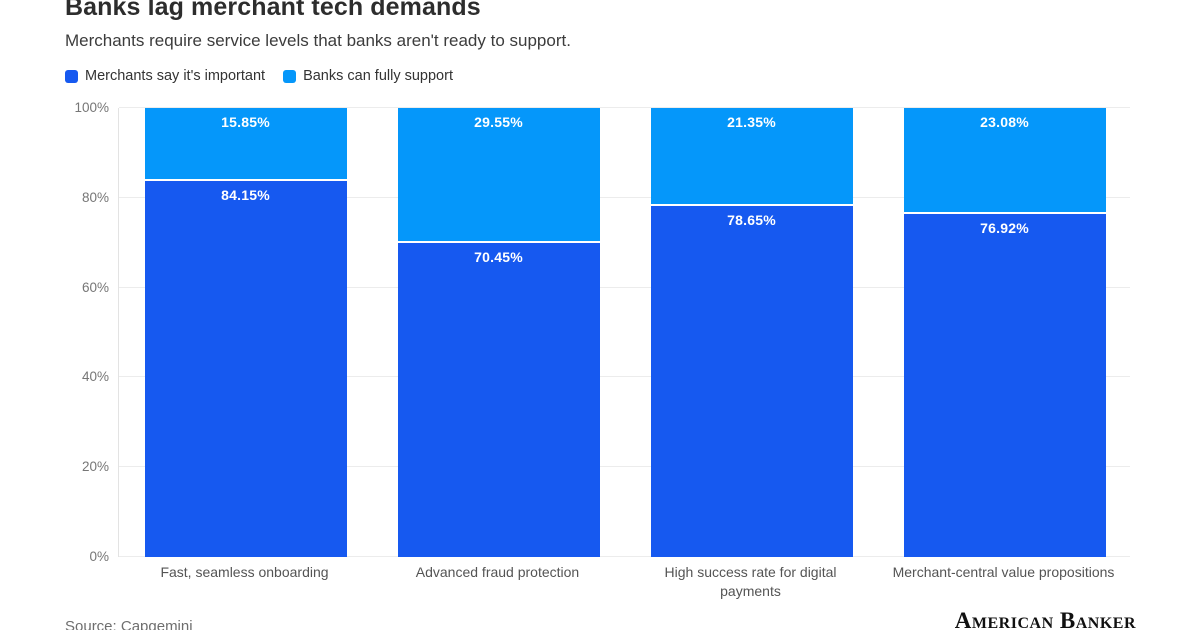 The image size is (1200, 630). Describe the element at coordinates (751, 219) in the screenshot. I see `value-label: 78.65%` at that location.